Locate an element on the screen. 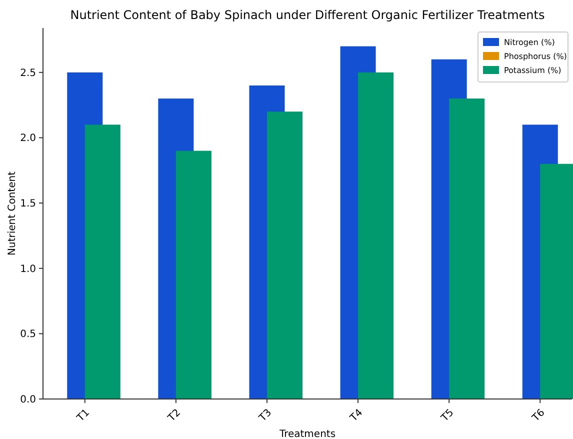  x-tick-label: T2 is located at coordinates (175, 416).